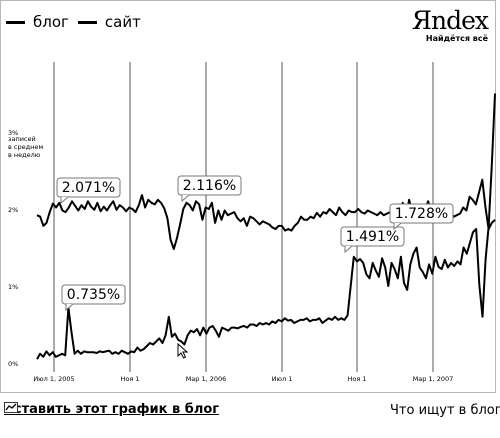 The width and height of the screenshot is (500, 438). Describe the element at coordinates (450, 20) in the screenshot. I see `yandex-logo: Яndex` at that location.